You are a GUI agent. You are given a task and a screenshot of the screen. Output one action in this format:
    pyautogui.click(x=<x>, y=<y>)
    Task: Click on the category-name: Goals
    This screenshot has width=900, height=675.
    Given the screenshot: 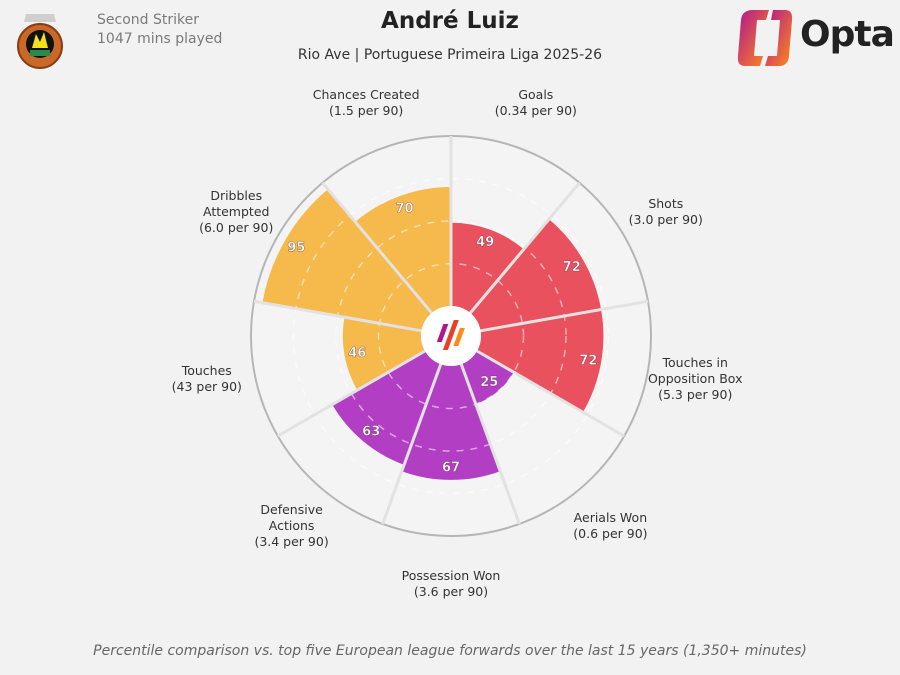 What is the action you would take?
    pyautogui.click(x=535, y=94)
    